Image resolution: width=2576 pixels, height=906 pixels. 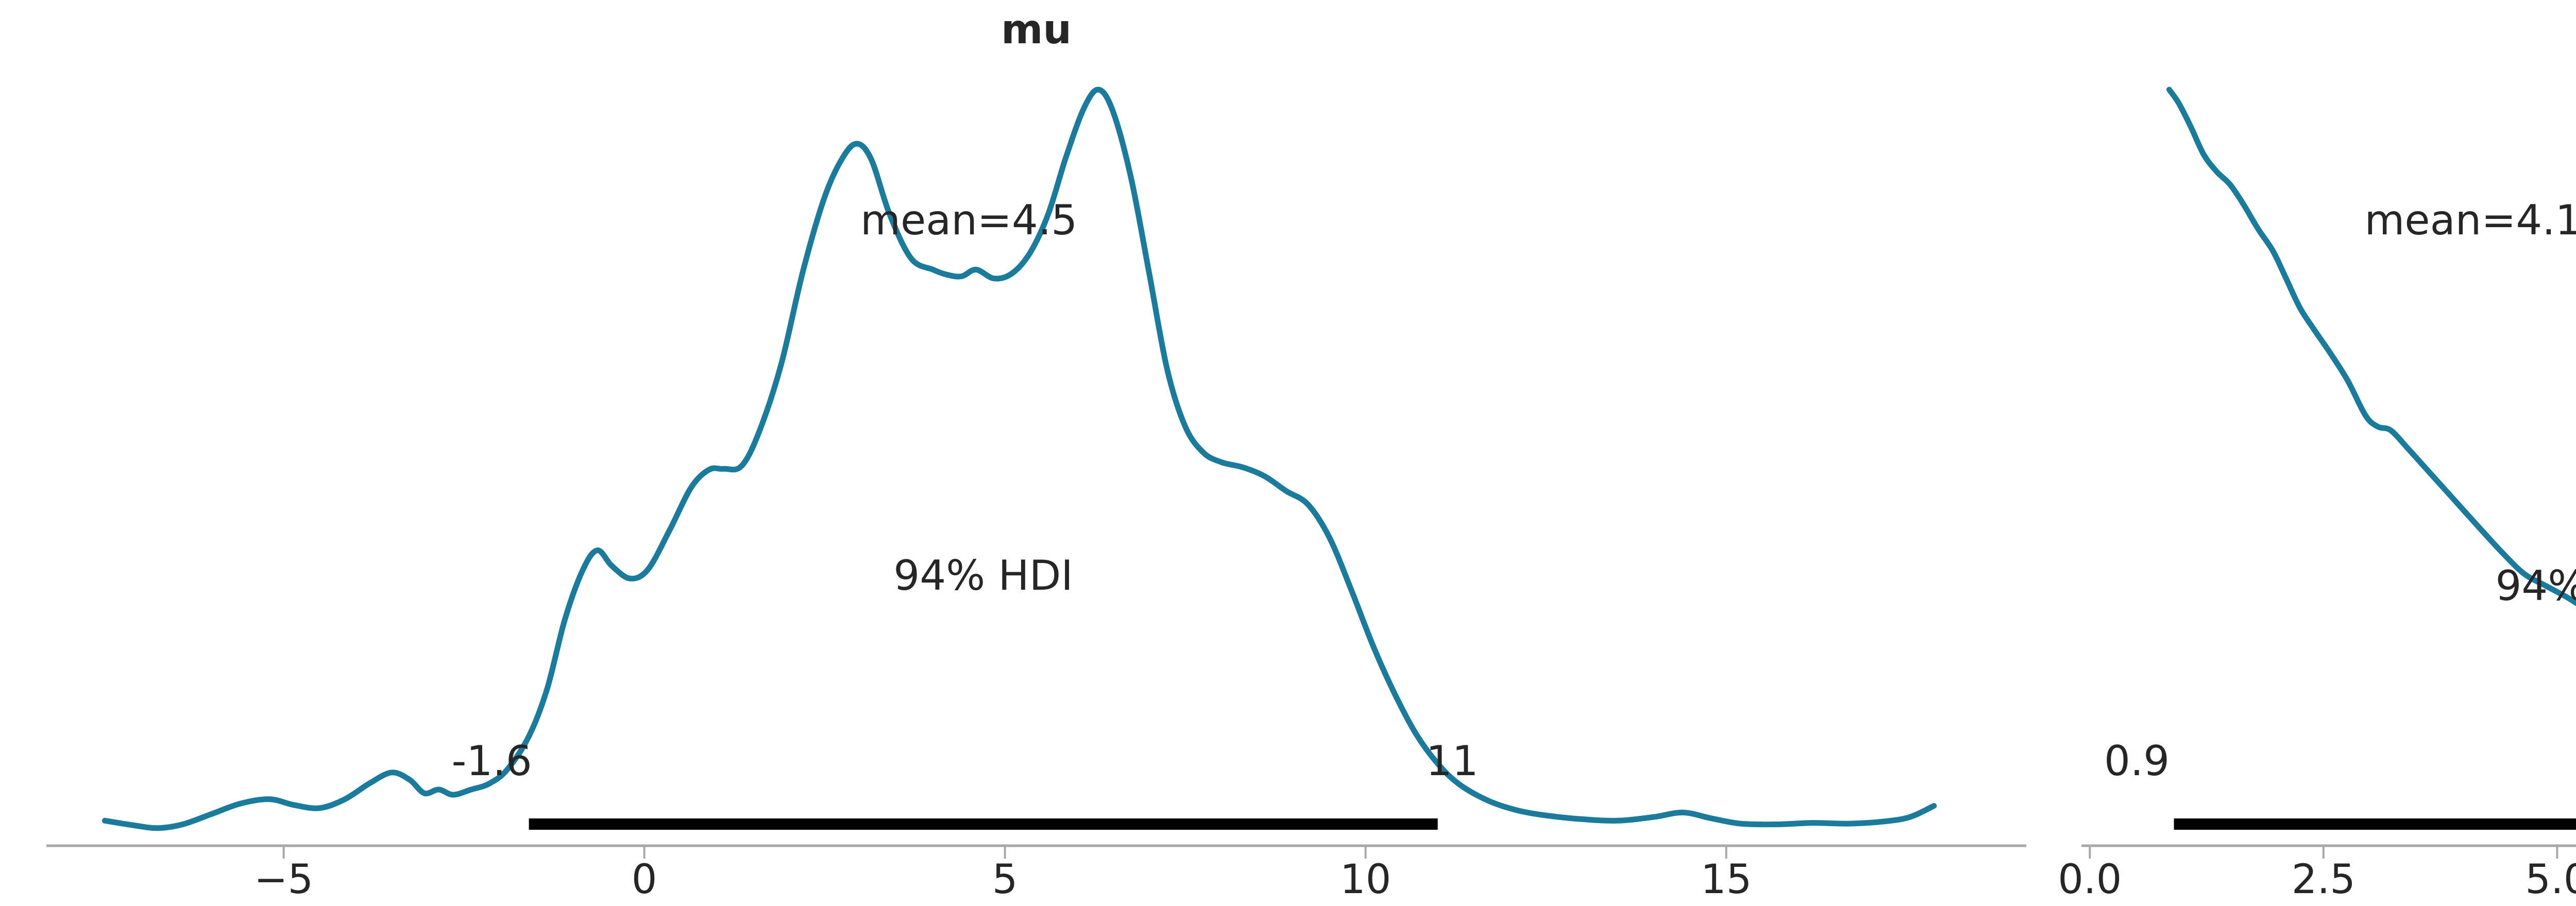 I want to click on hdi-upper-label: 11, so click(x=1452, y=761).